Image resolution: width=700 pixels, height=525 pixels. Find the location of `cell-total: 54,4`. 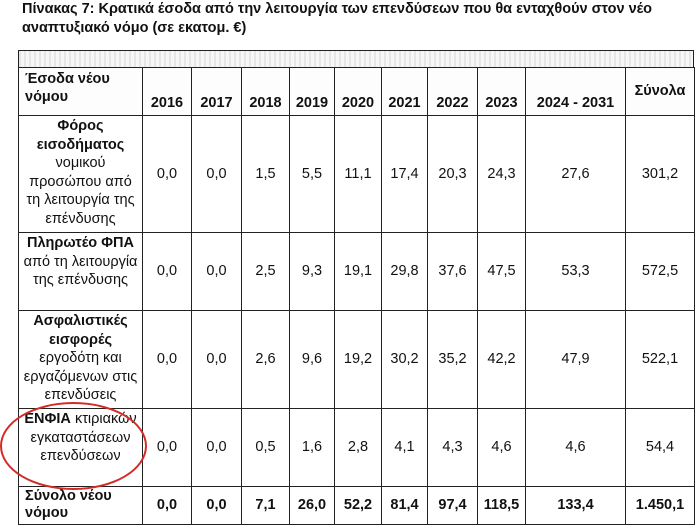

cell-total: 54,4 is located at coordinates (660, 447).